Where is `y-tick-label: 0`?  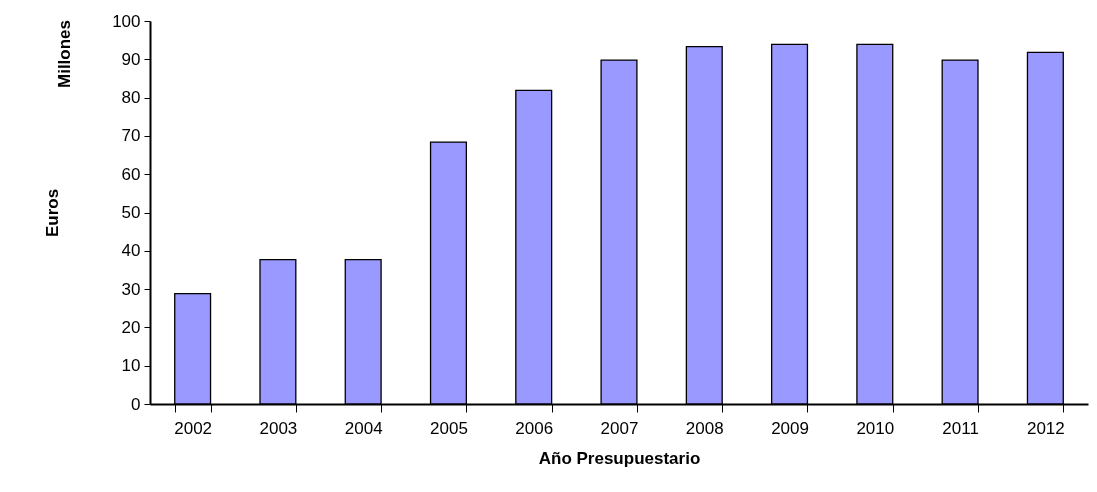
y-tick-label: 0 is located at coordinates (136, 404).